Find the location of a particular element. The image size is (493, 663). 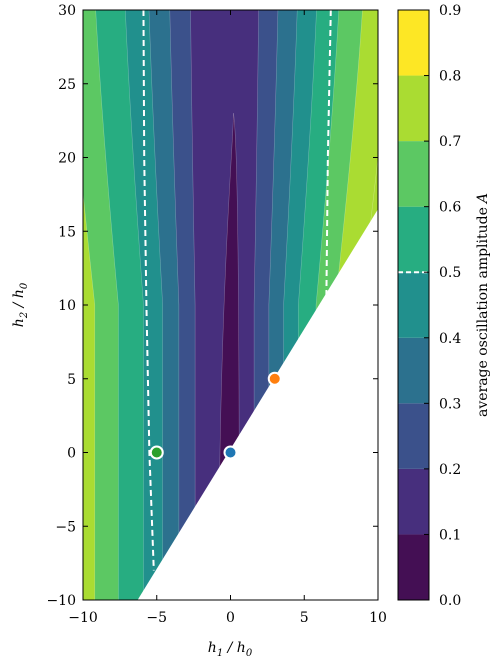

colorbar-tick-label: 0.7 is located at coordinates (450, 142).